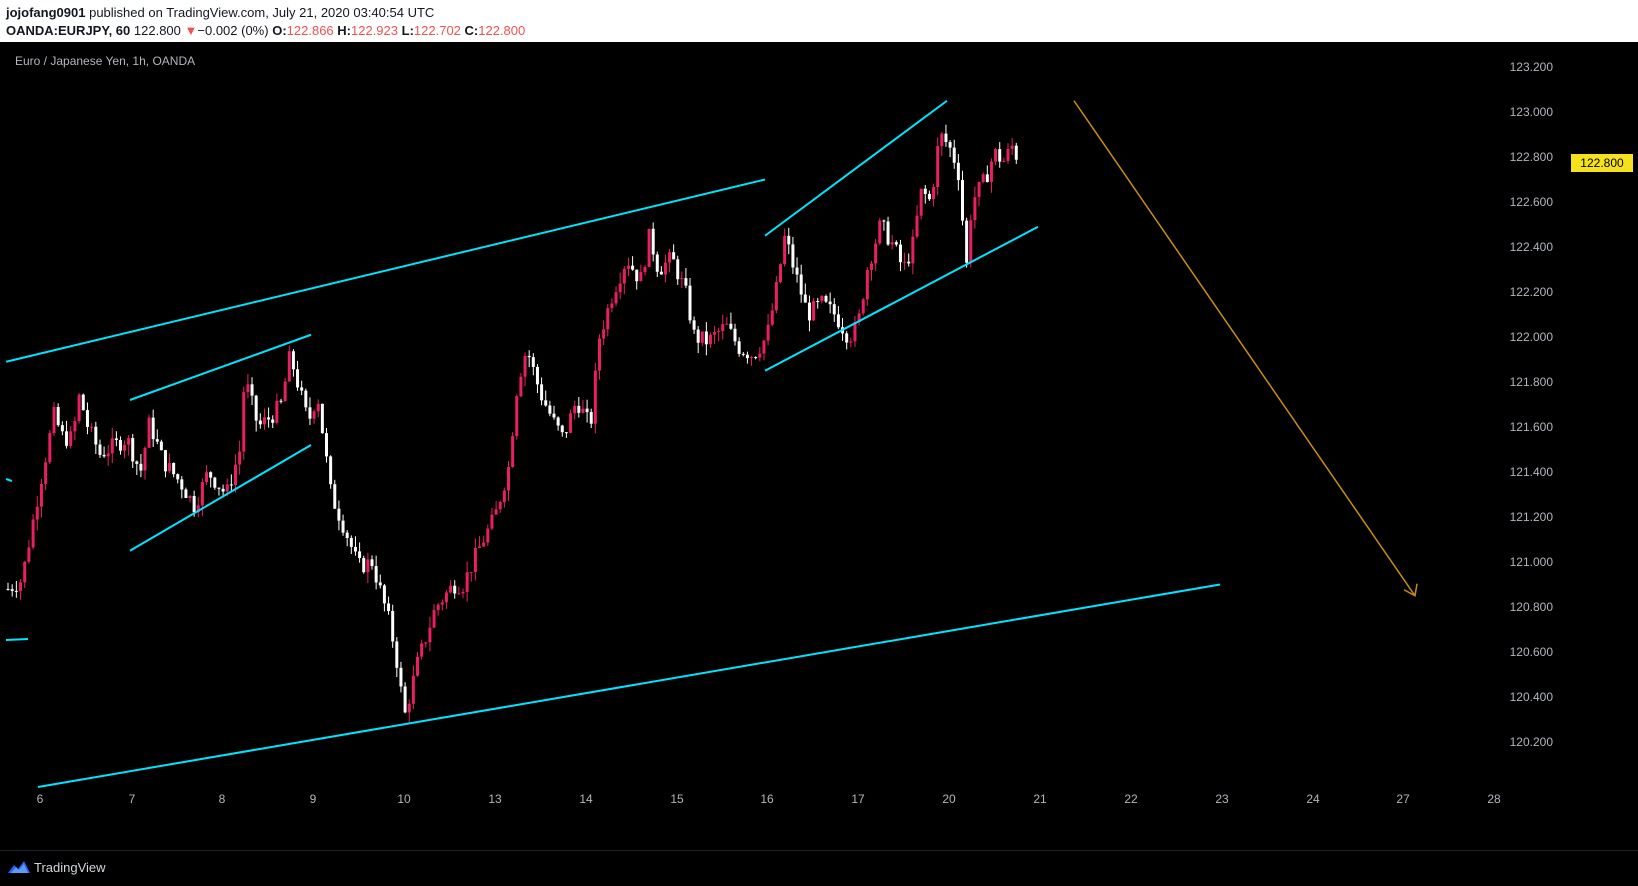  I want to click on x-tick-label: 28, so click(1494, 799).